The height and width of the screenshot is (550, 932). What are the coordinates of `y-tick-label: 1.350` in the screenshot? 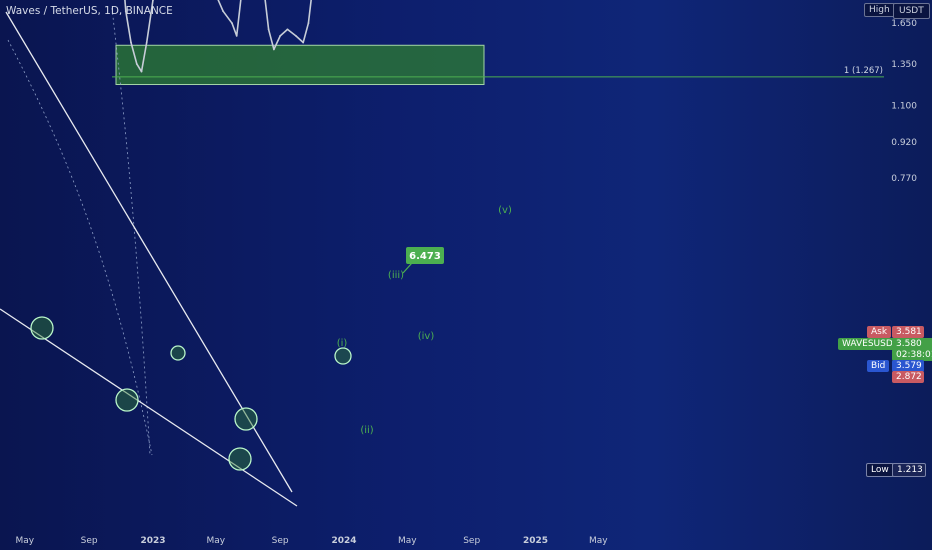 It's located at (904, 65).